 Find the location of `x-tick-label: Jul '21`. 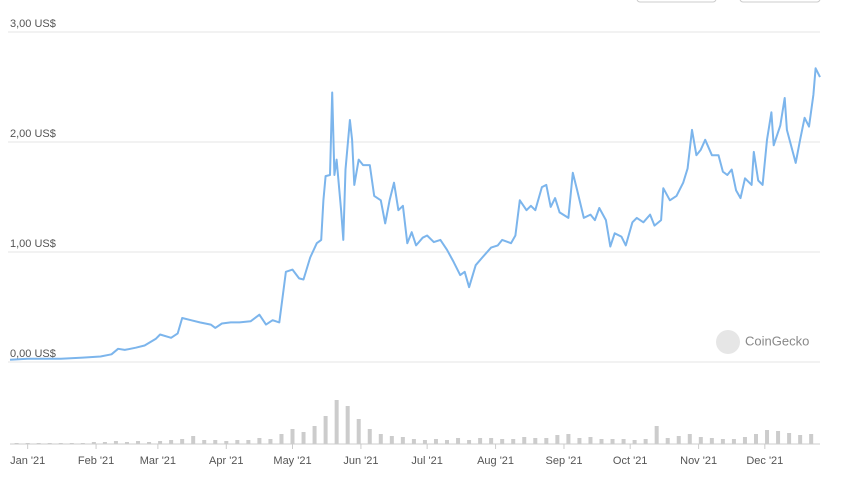

x-tick-label: Jul '21 is located at coordinates (426, 461).